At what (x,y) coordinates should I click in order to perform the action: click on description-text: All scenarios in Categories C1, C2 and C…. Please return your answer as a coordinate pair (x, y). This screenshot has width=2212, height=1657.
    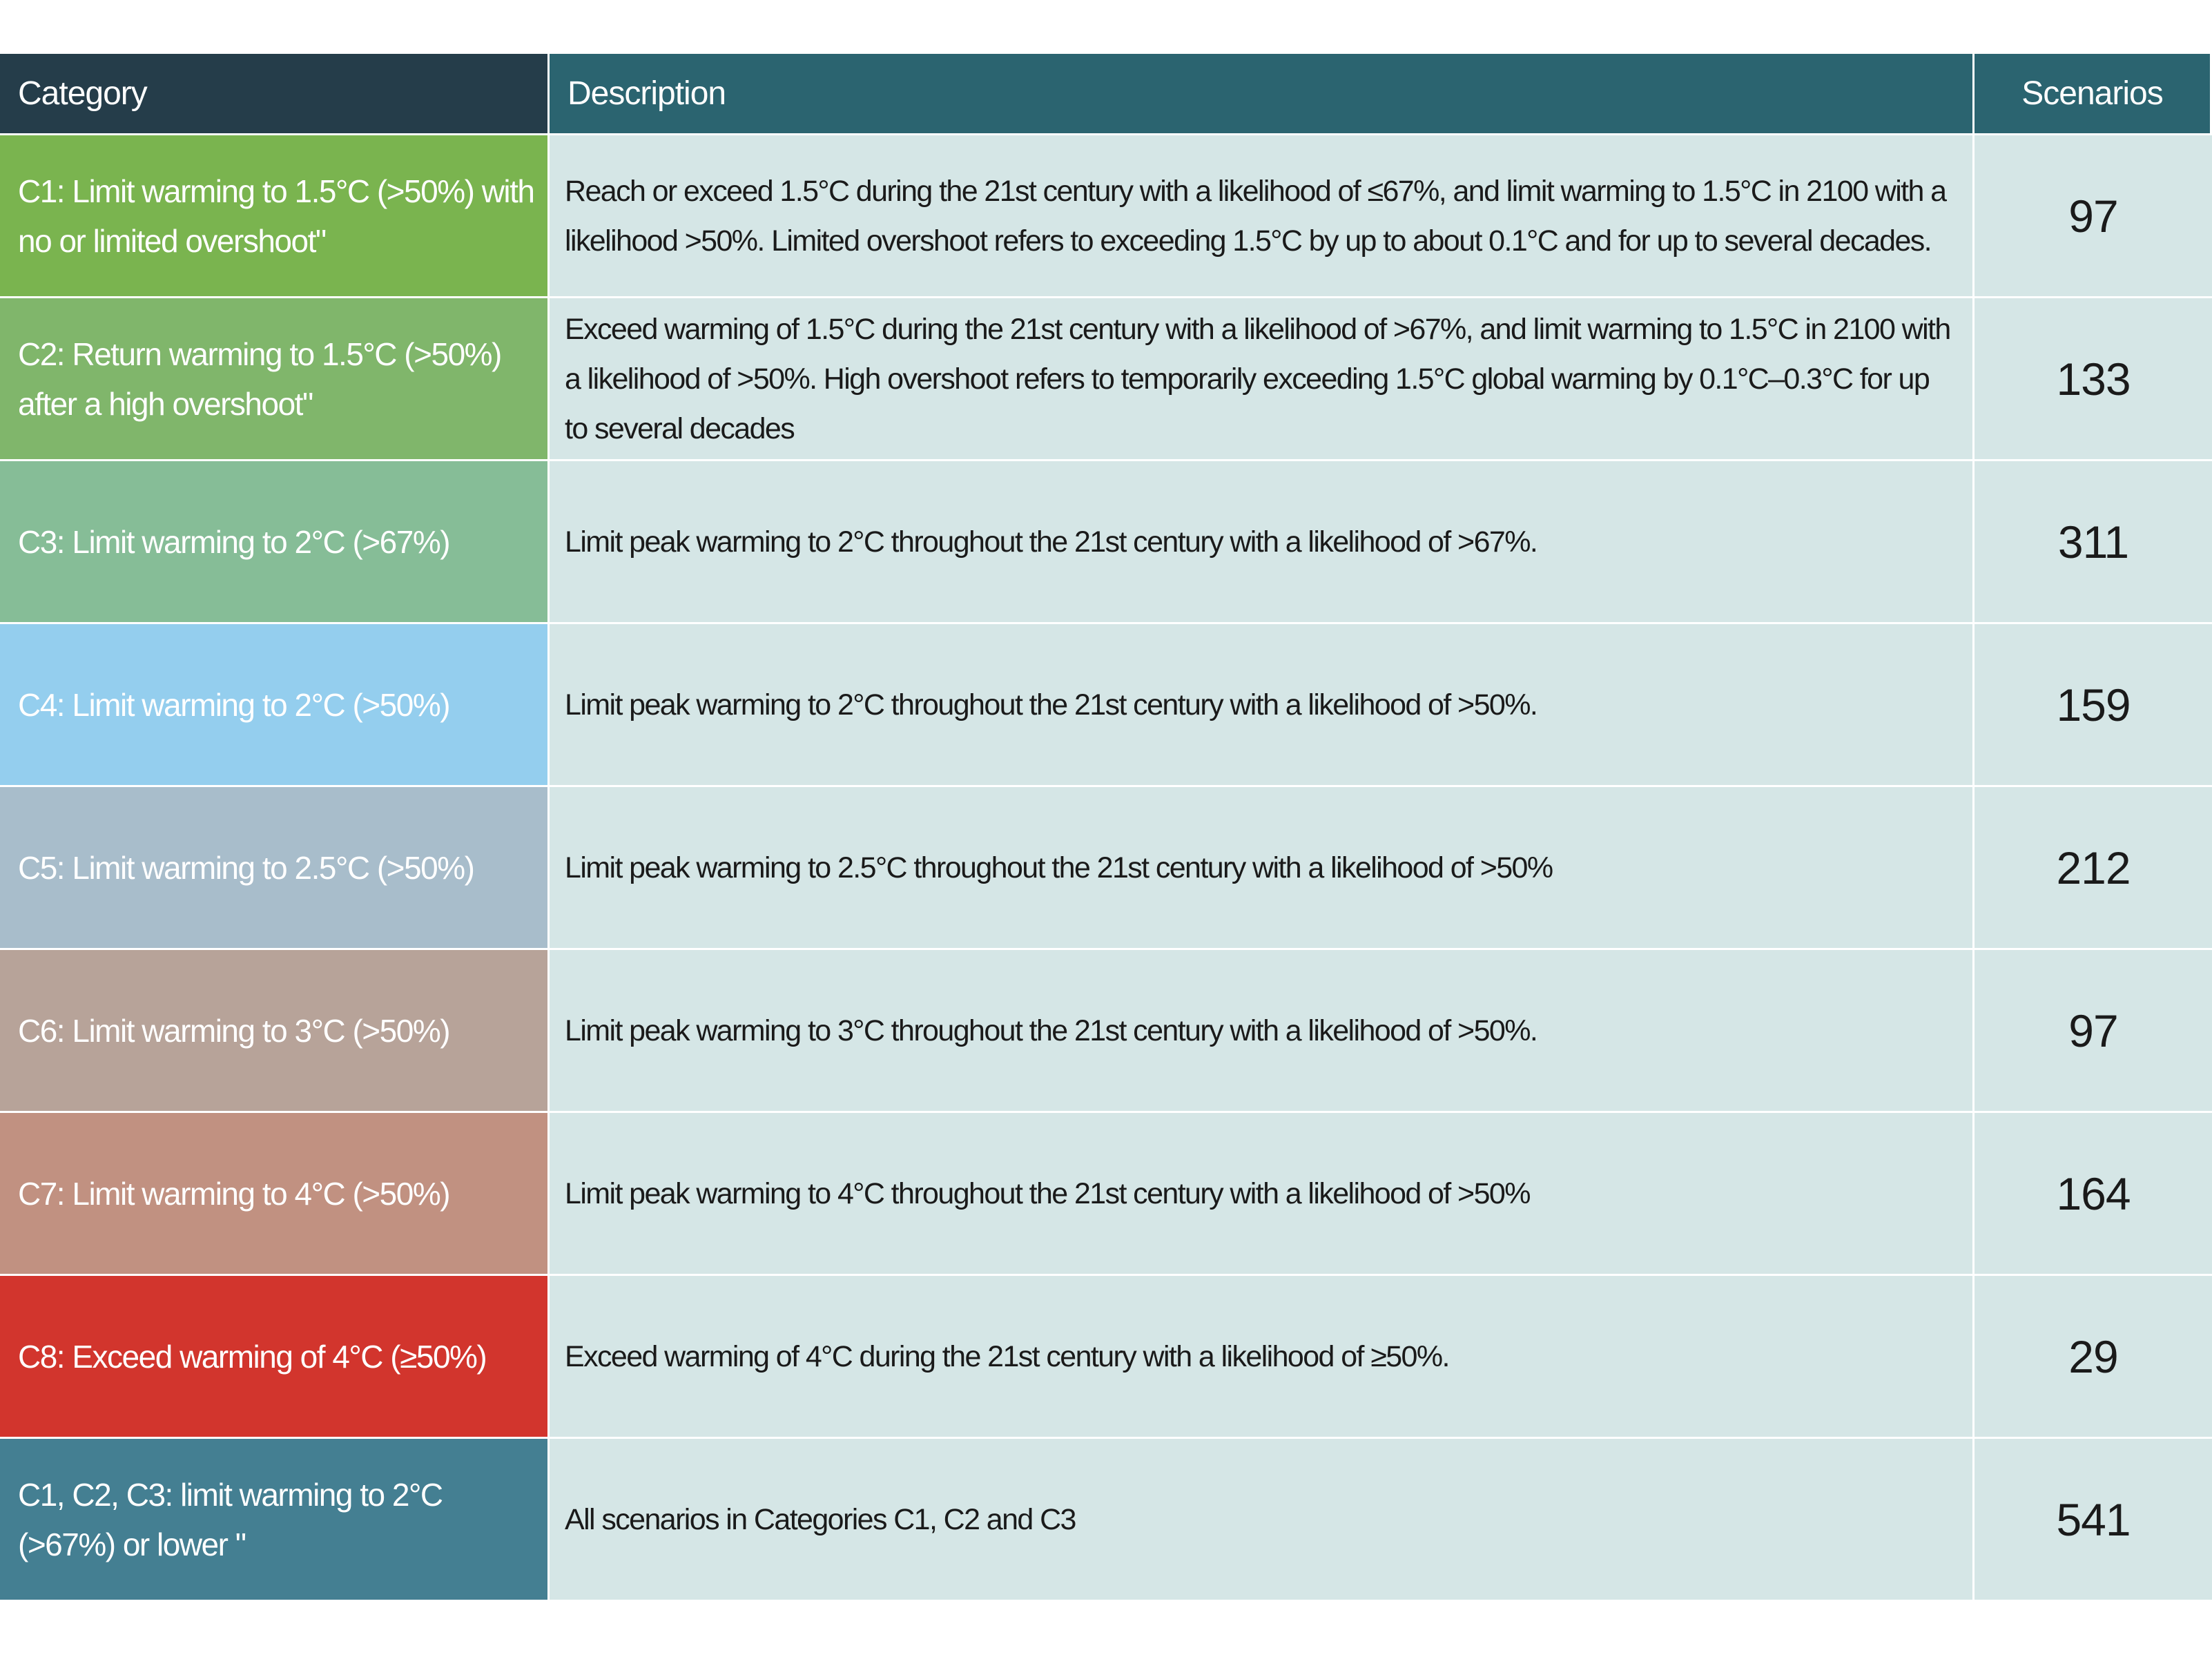
    Looking at the image, I should click on (821, 1519).